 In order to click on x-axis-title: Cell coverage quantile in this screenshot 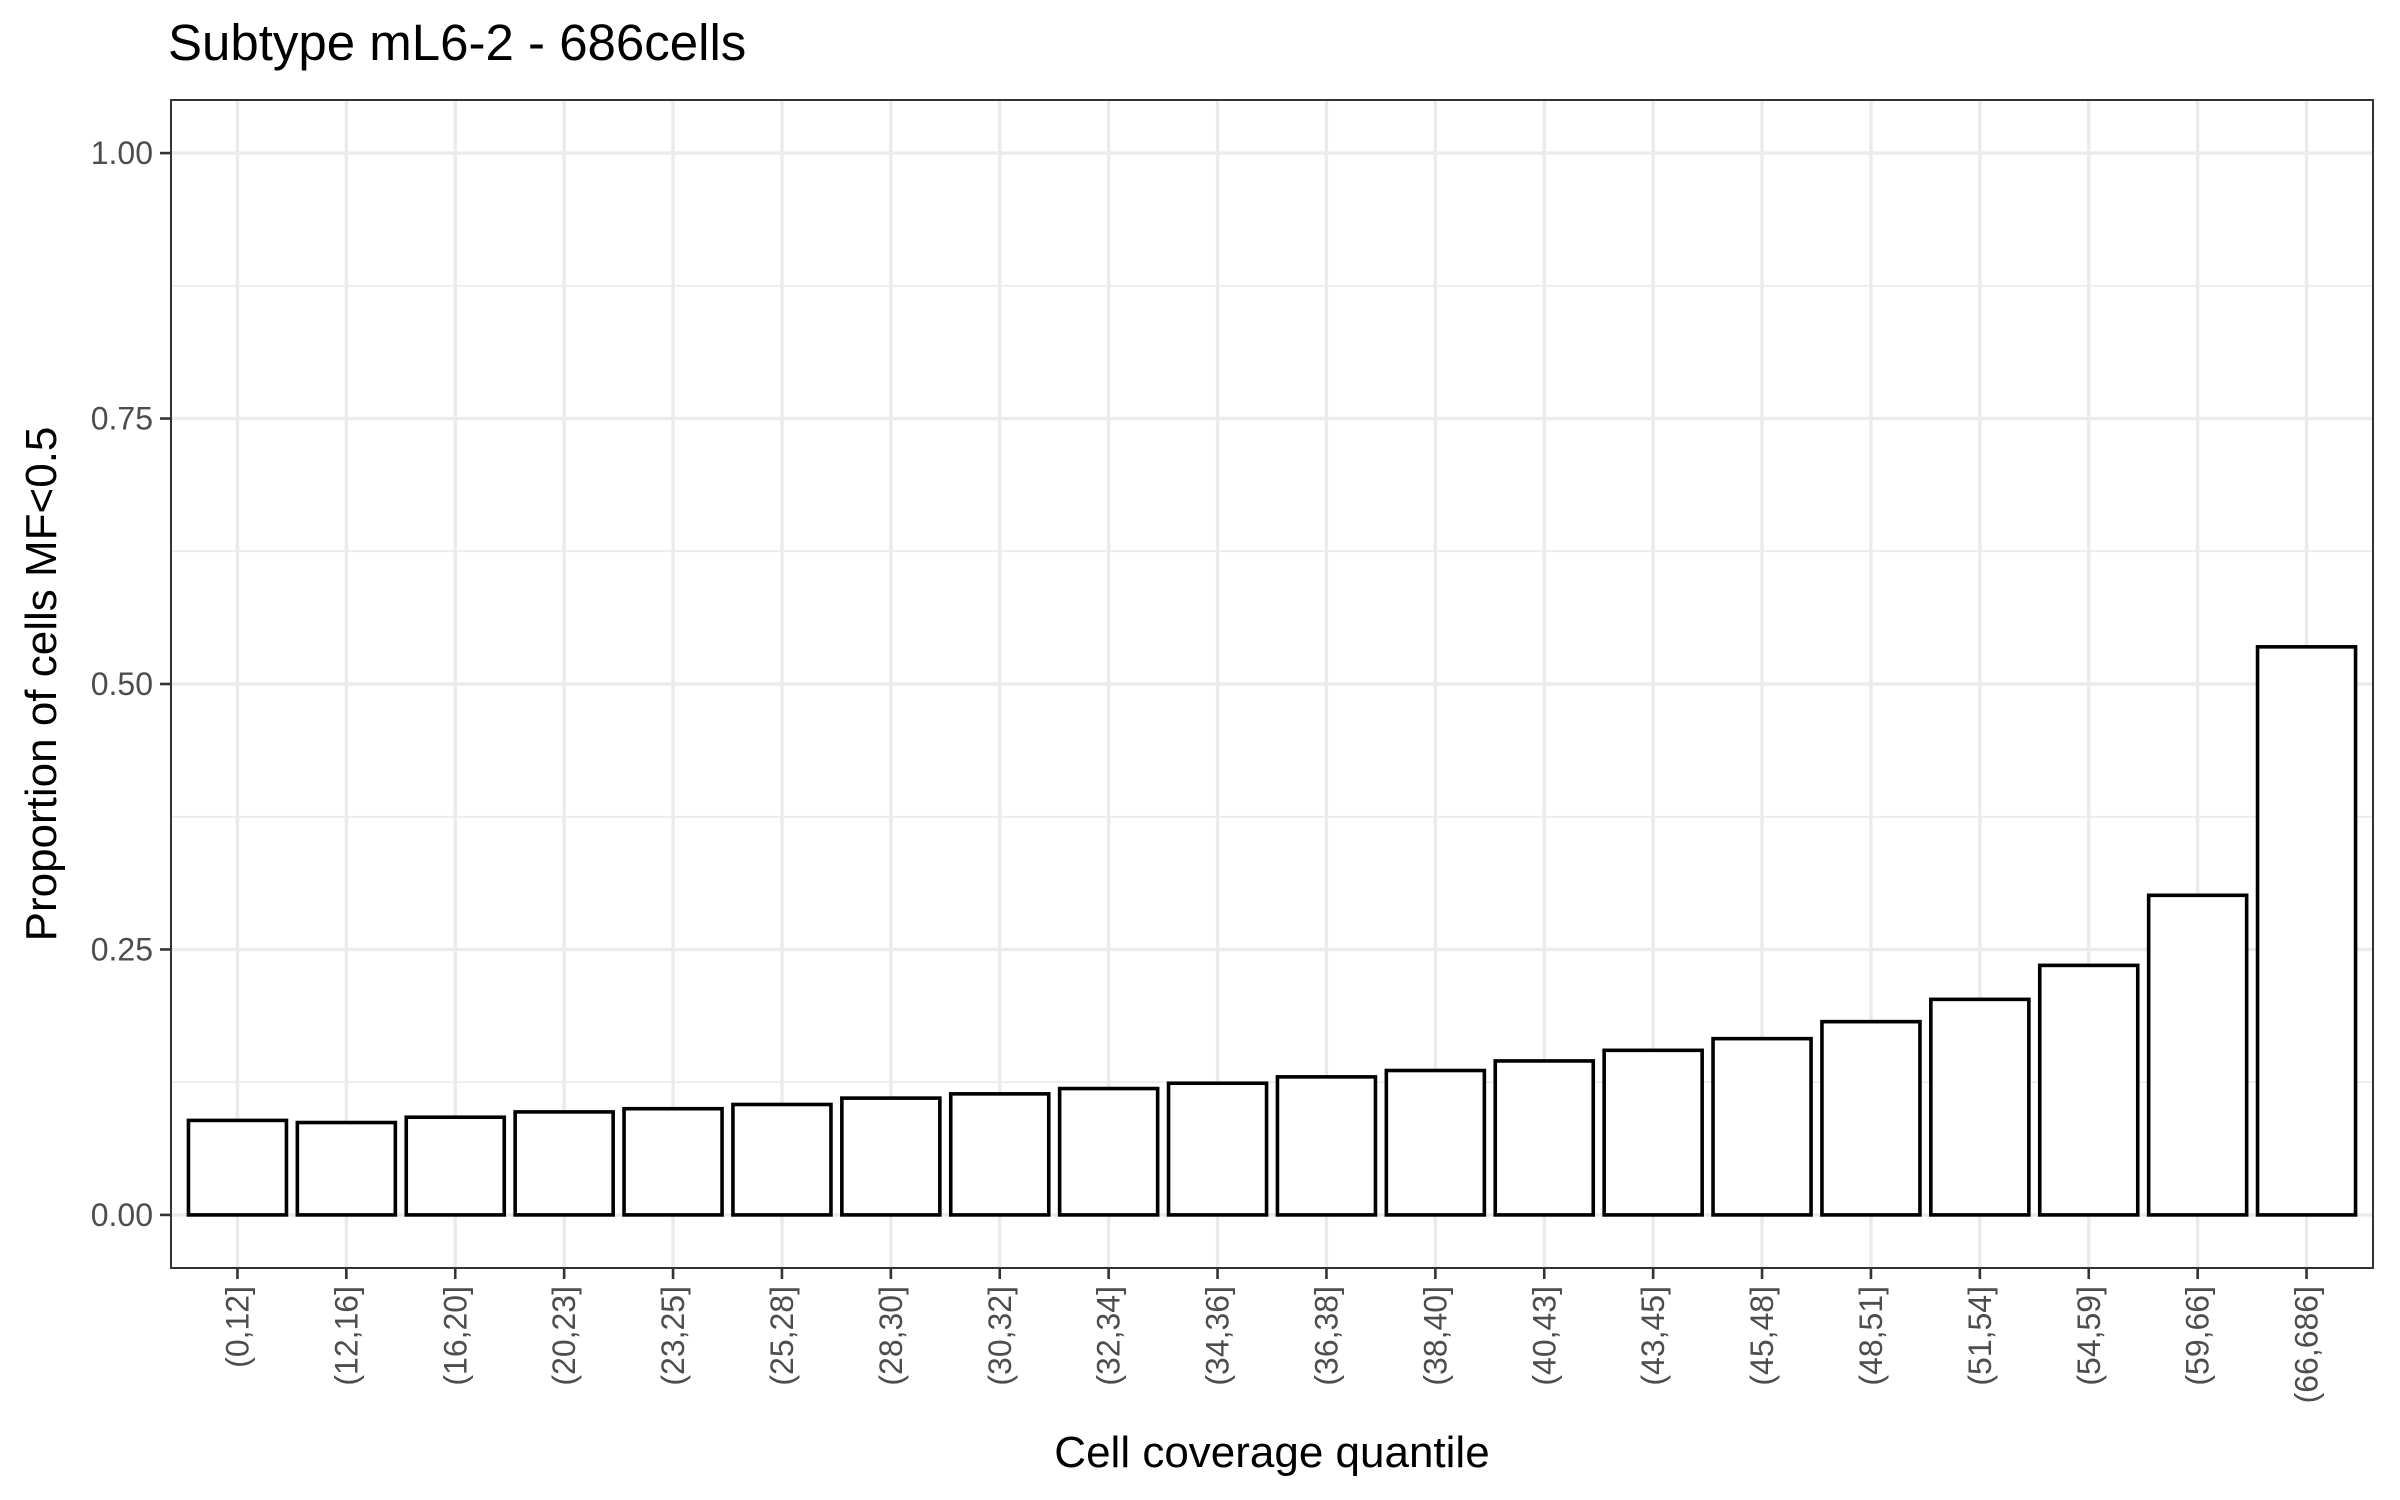, I will do `click(1271, 1452)`.